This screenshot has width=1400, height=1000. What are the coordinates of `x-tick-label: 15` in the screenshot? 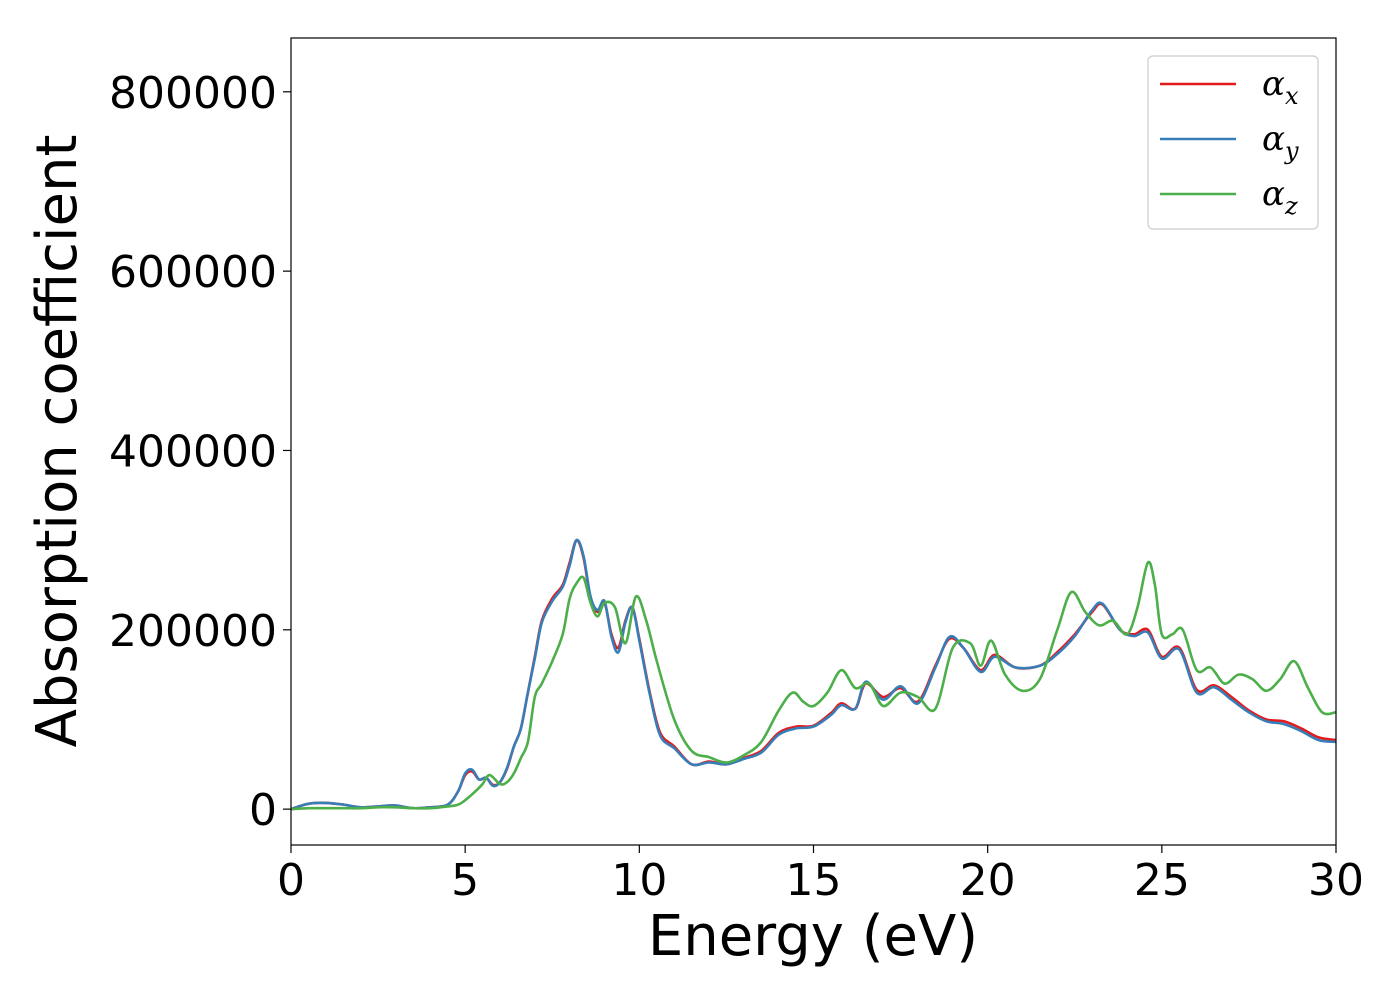 It's located at (814, 880).